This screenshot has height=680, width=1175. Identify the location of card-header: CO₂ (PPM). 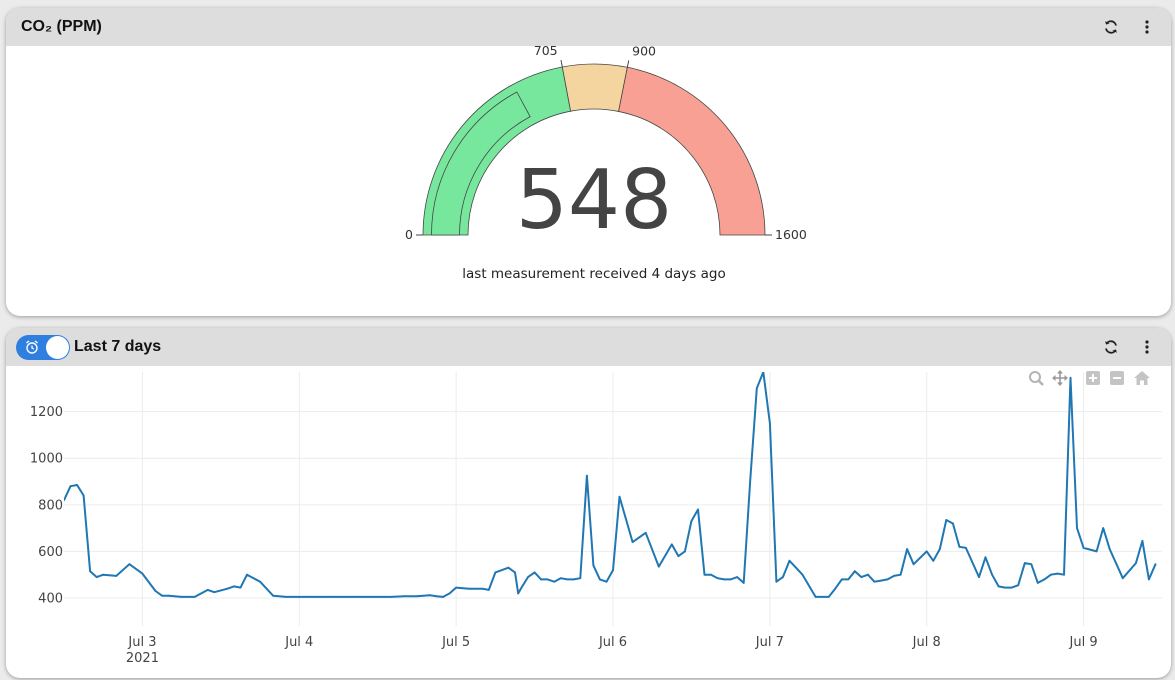
(588, 27).